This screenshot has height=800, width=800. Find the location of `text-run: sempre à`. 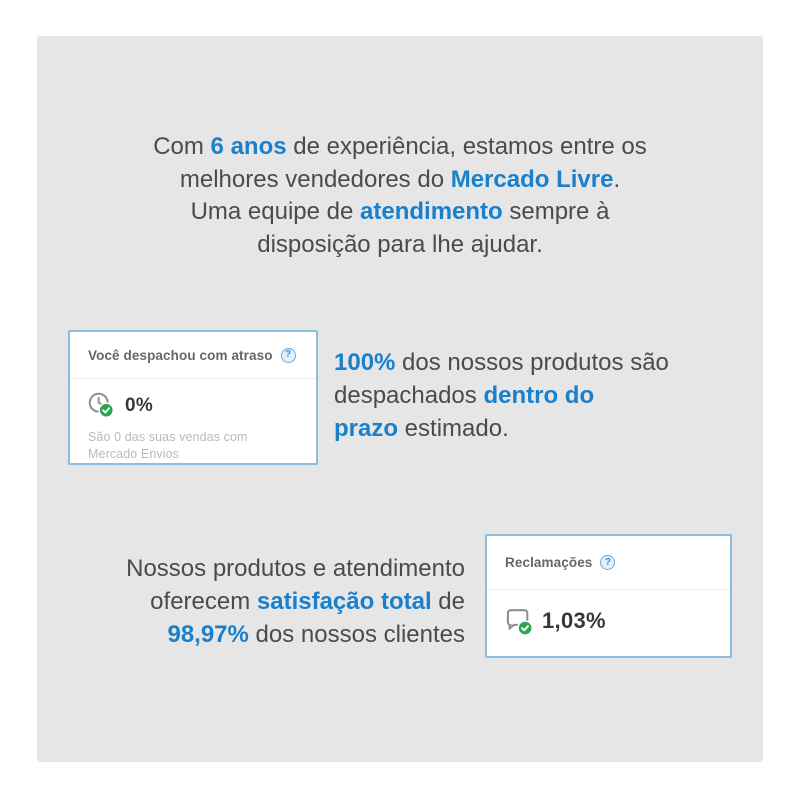

text-run: sempre à is located at coordinates (556, 211).